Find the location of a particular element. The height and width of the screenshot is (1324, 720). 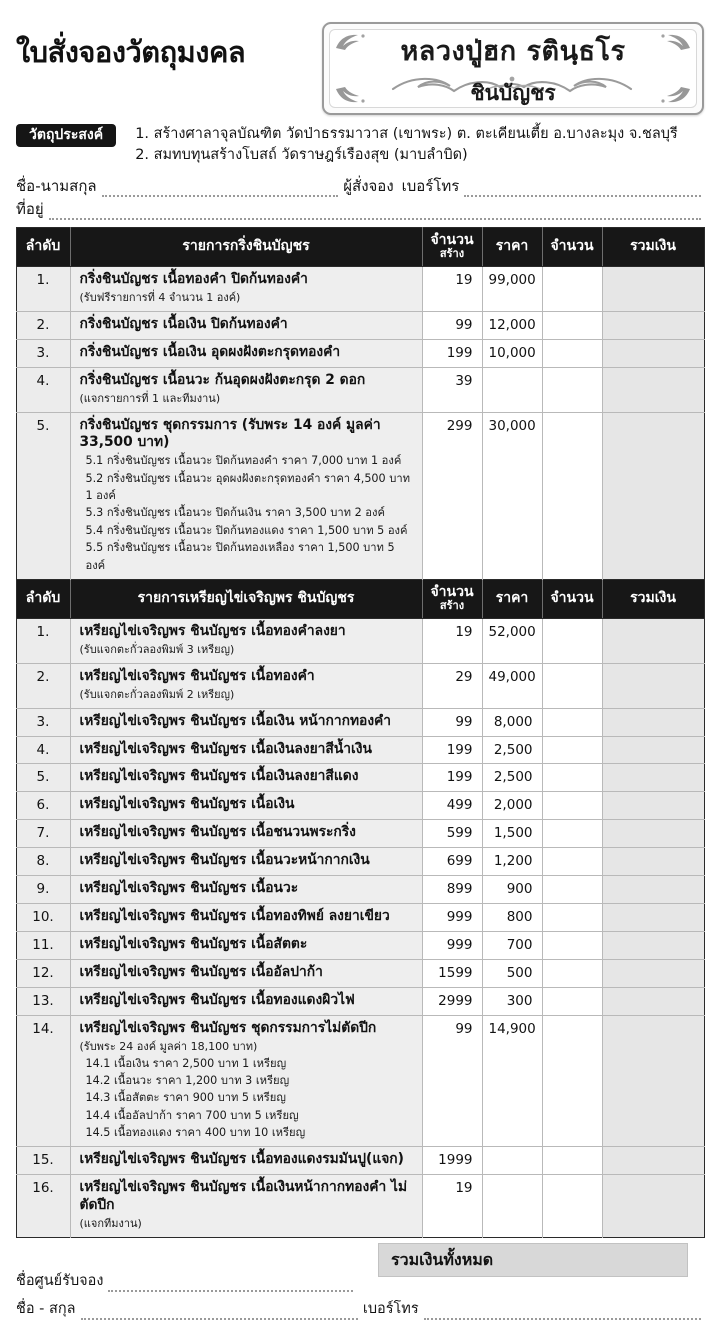

center-name-input is located at coordinates (231, 1286).